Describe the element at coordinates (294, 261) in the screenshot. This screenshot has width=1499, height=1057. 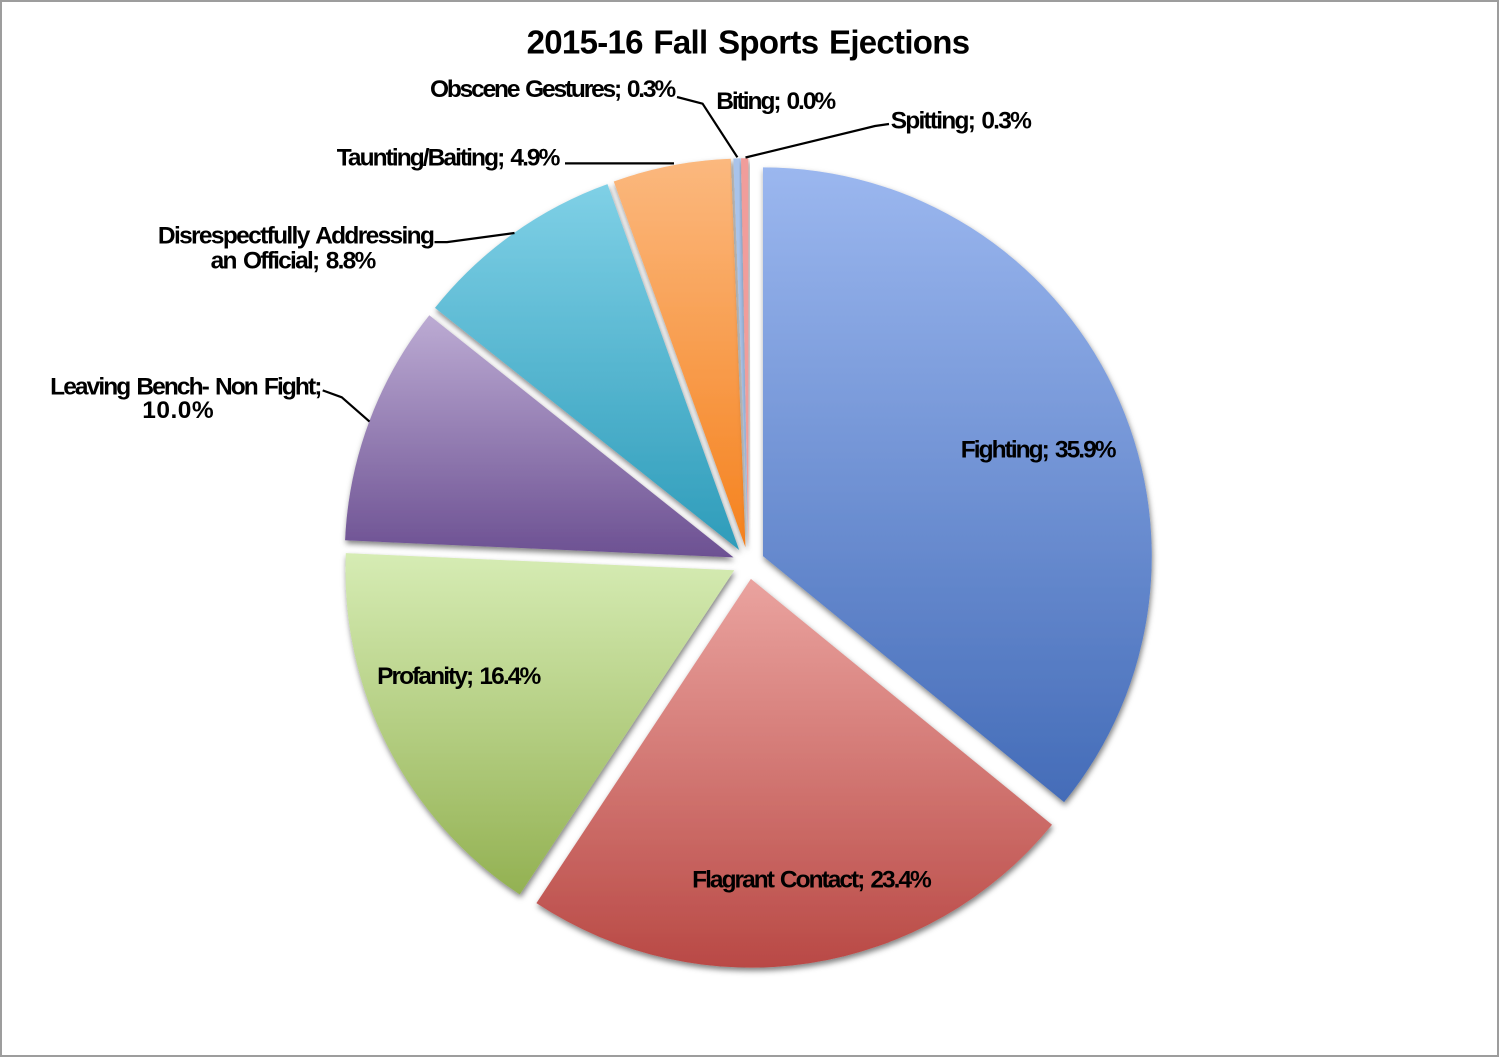
I see `svg-text: an Official; 8.8%` at that location.